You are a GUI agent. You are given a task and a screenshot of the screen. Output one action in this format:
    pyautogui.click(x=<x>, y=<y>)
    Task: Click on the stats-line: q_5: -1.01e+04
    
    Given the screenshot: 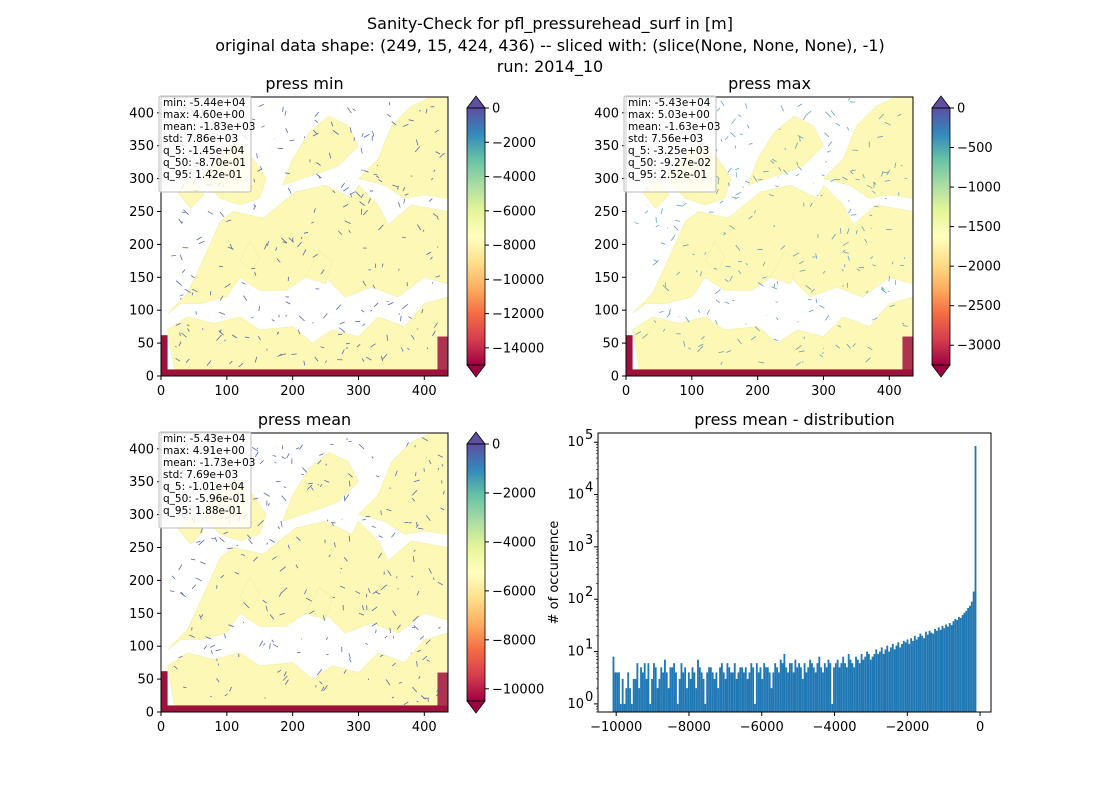 What is the action you would take?
    pyautogui.click(x=204, y=487)
    